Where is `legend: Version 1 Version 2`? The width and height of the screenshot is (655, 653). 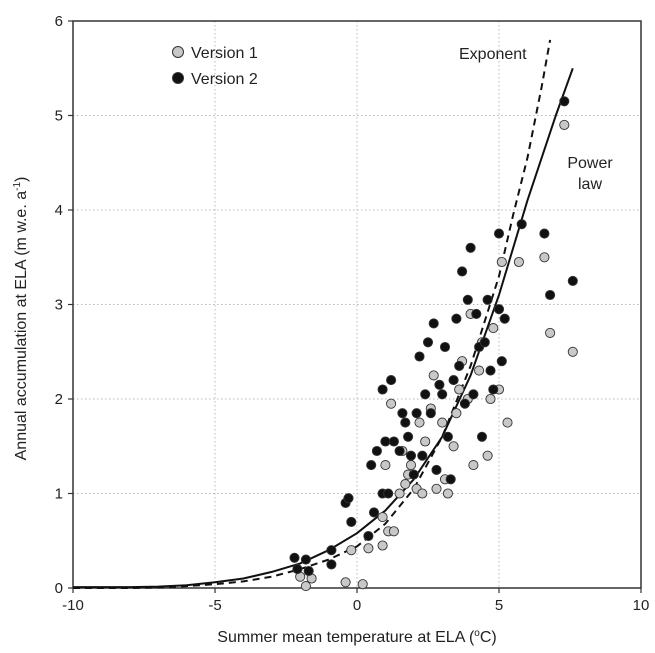 legend: Version 1 Version 2 is located at coordinates (215, 66).